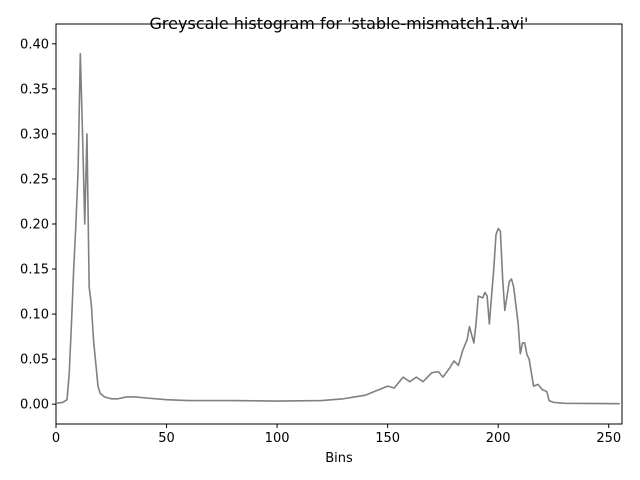  What do you see at coordinates (34, 360) in the screenshot?
I see `y-tick-label: 0.05` at bounding box center [34, 360].